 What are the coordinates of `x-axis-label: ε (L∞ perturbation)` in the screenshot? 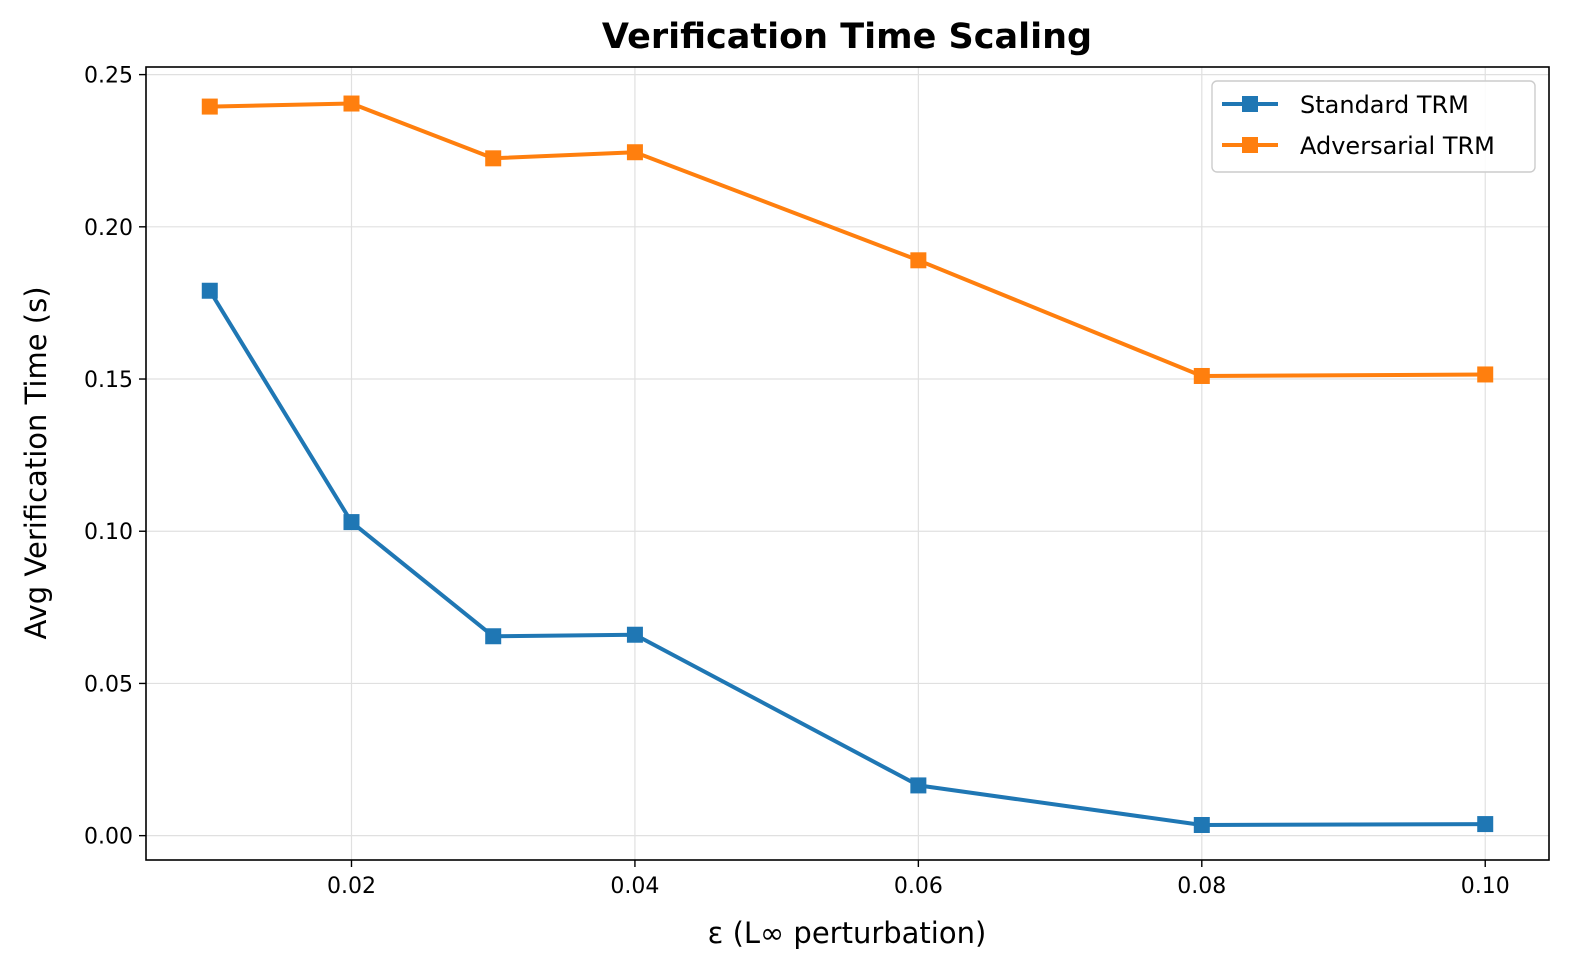 It's located at (847, 933).